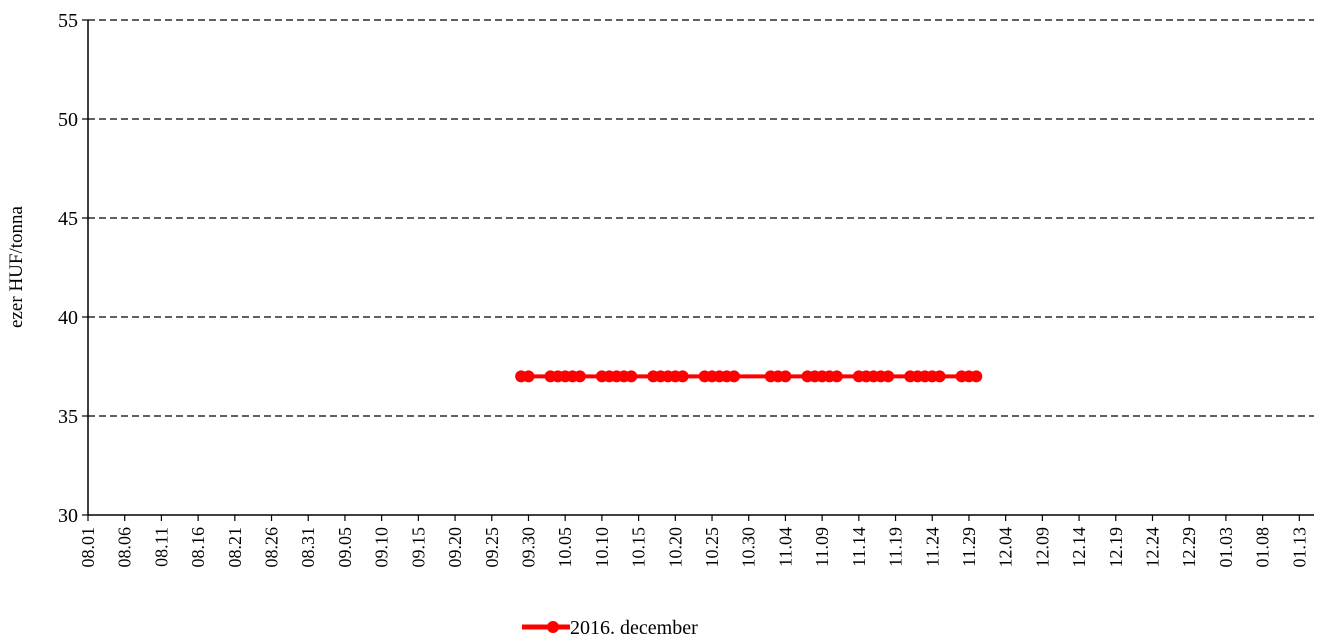 The width and height of the screenshot is (1339, 643). What do you see at coordinates (859, 547) in the screenshot?
I see `x-tick-label: 11.14` at bounding box center [859, 547].